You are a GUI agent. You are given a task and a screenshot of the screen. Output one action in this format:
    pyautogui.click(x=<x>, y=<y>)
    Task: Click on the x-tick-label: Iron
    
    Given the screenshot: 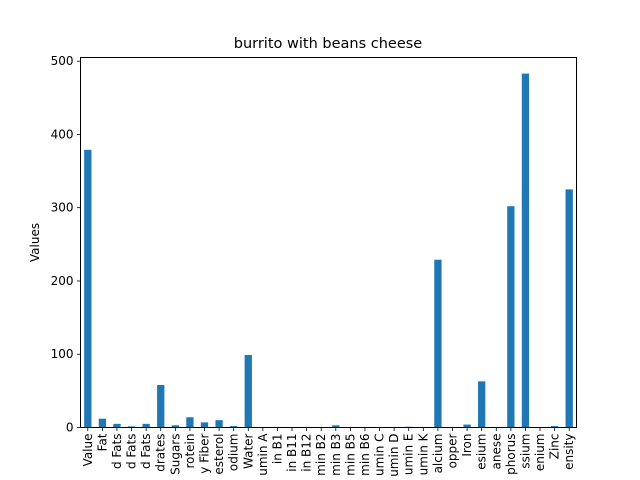 What is the action you would take?
    pyautogui.click(x=467, y=445)
    